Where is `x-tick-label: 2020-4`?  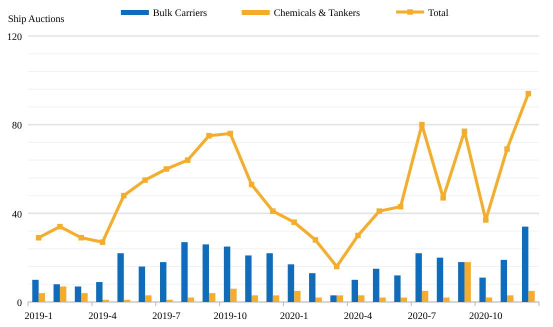 x-tick-label: 2020-4 is located at coordinates (358, 316).